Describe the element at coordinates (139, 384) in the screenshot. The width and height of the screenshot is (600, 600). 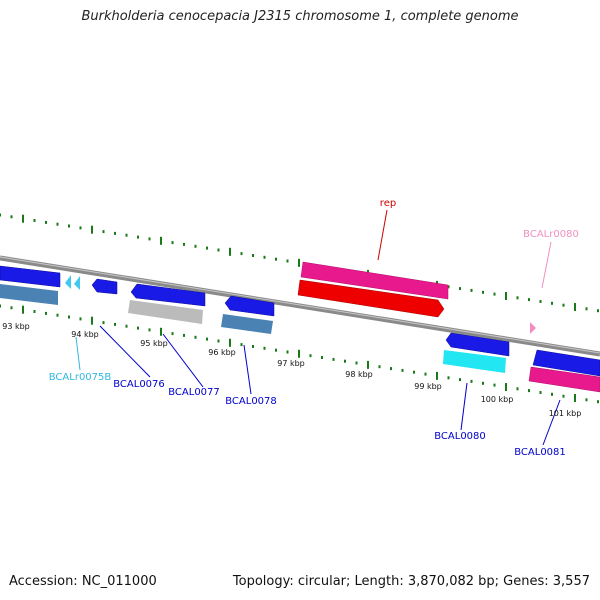
I see `gene-label-bcal0076: BCAL0076` at that location.